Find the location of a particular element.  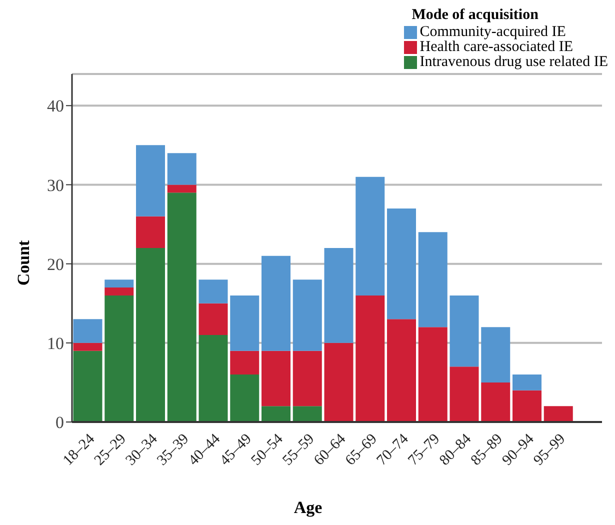

x-axis-title: Age is located at coordinates (308, 508).